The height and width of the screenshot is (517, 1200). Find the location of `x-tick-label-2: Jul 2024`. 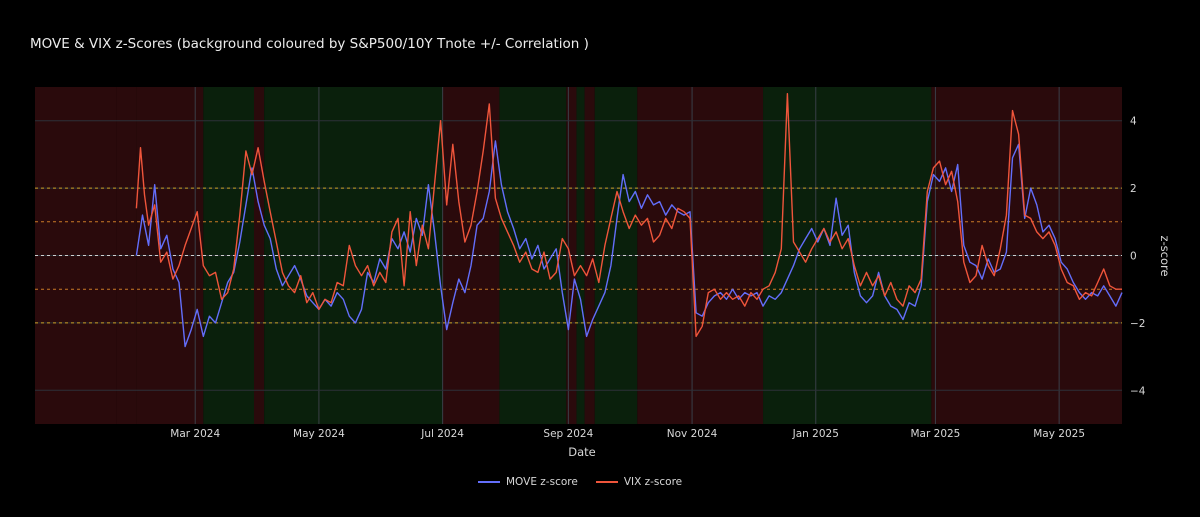

x-tick-label-2: Jul 2024 is located at coordinates (442, 434).